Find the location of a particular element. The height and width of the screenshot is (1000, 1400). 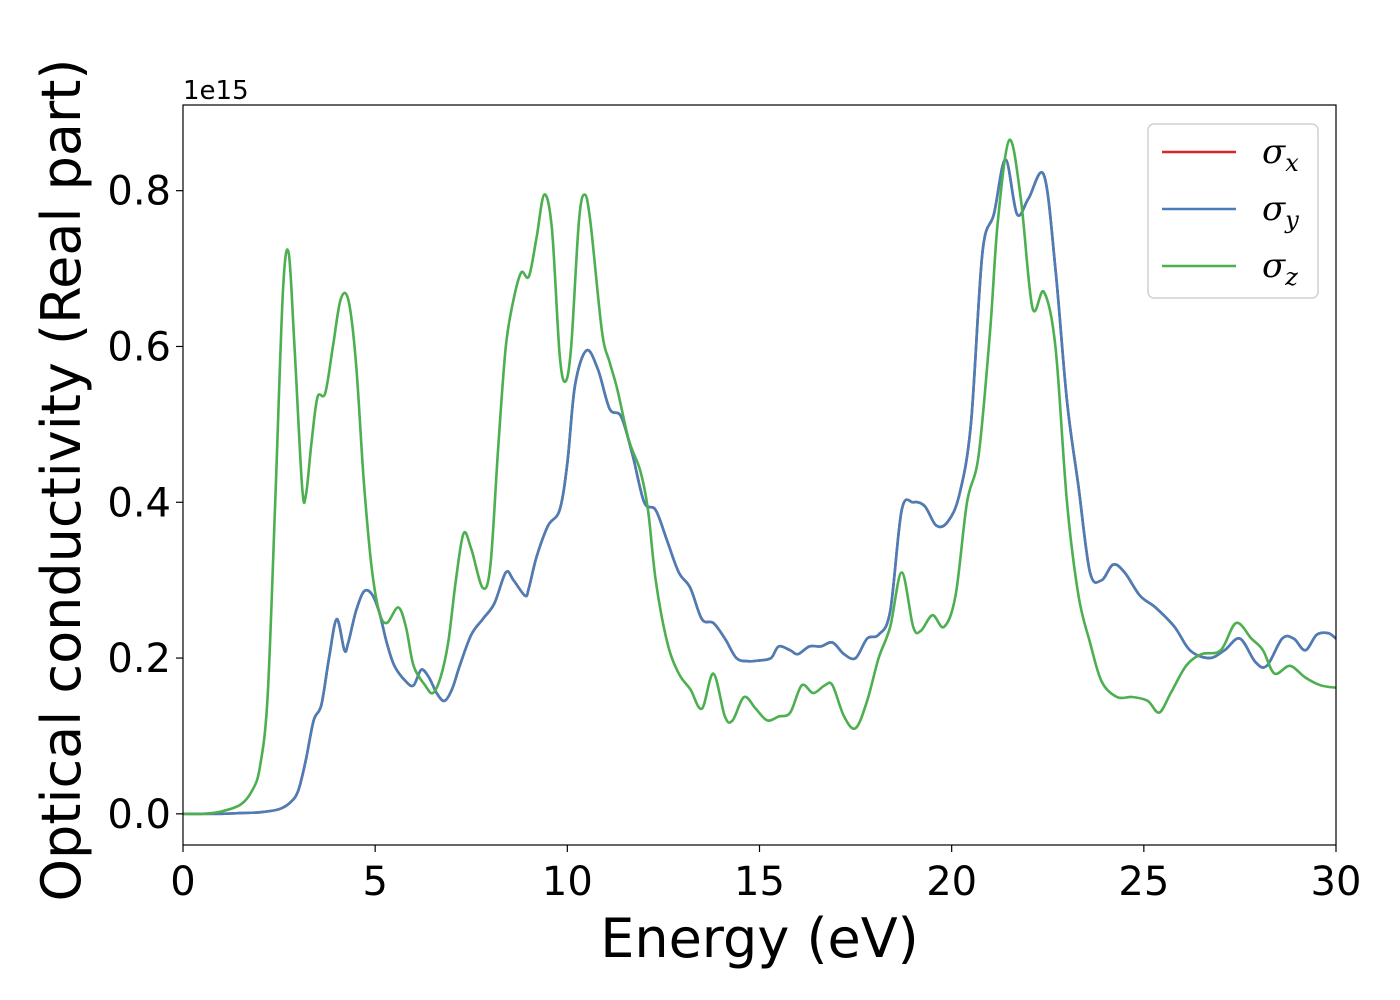

legend-label-x: σx is located at coordinates (1280, 154).